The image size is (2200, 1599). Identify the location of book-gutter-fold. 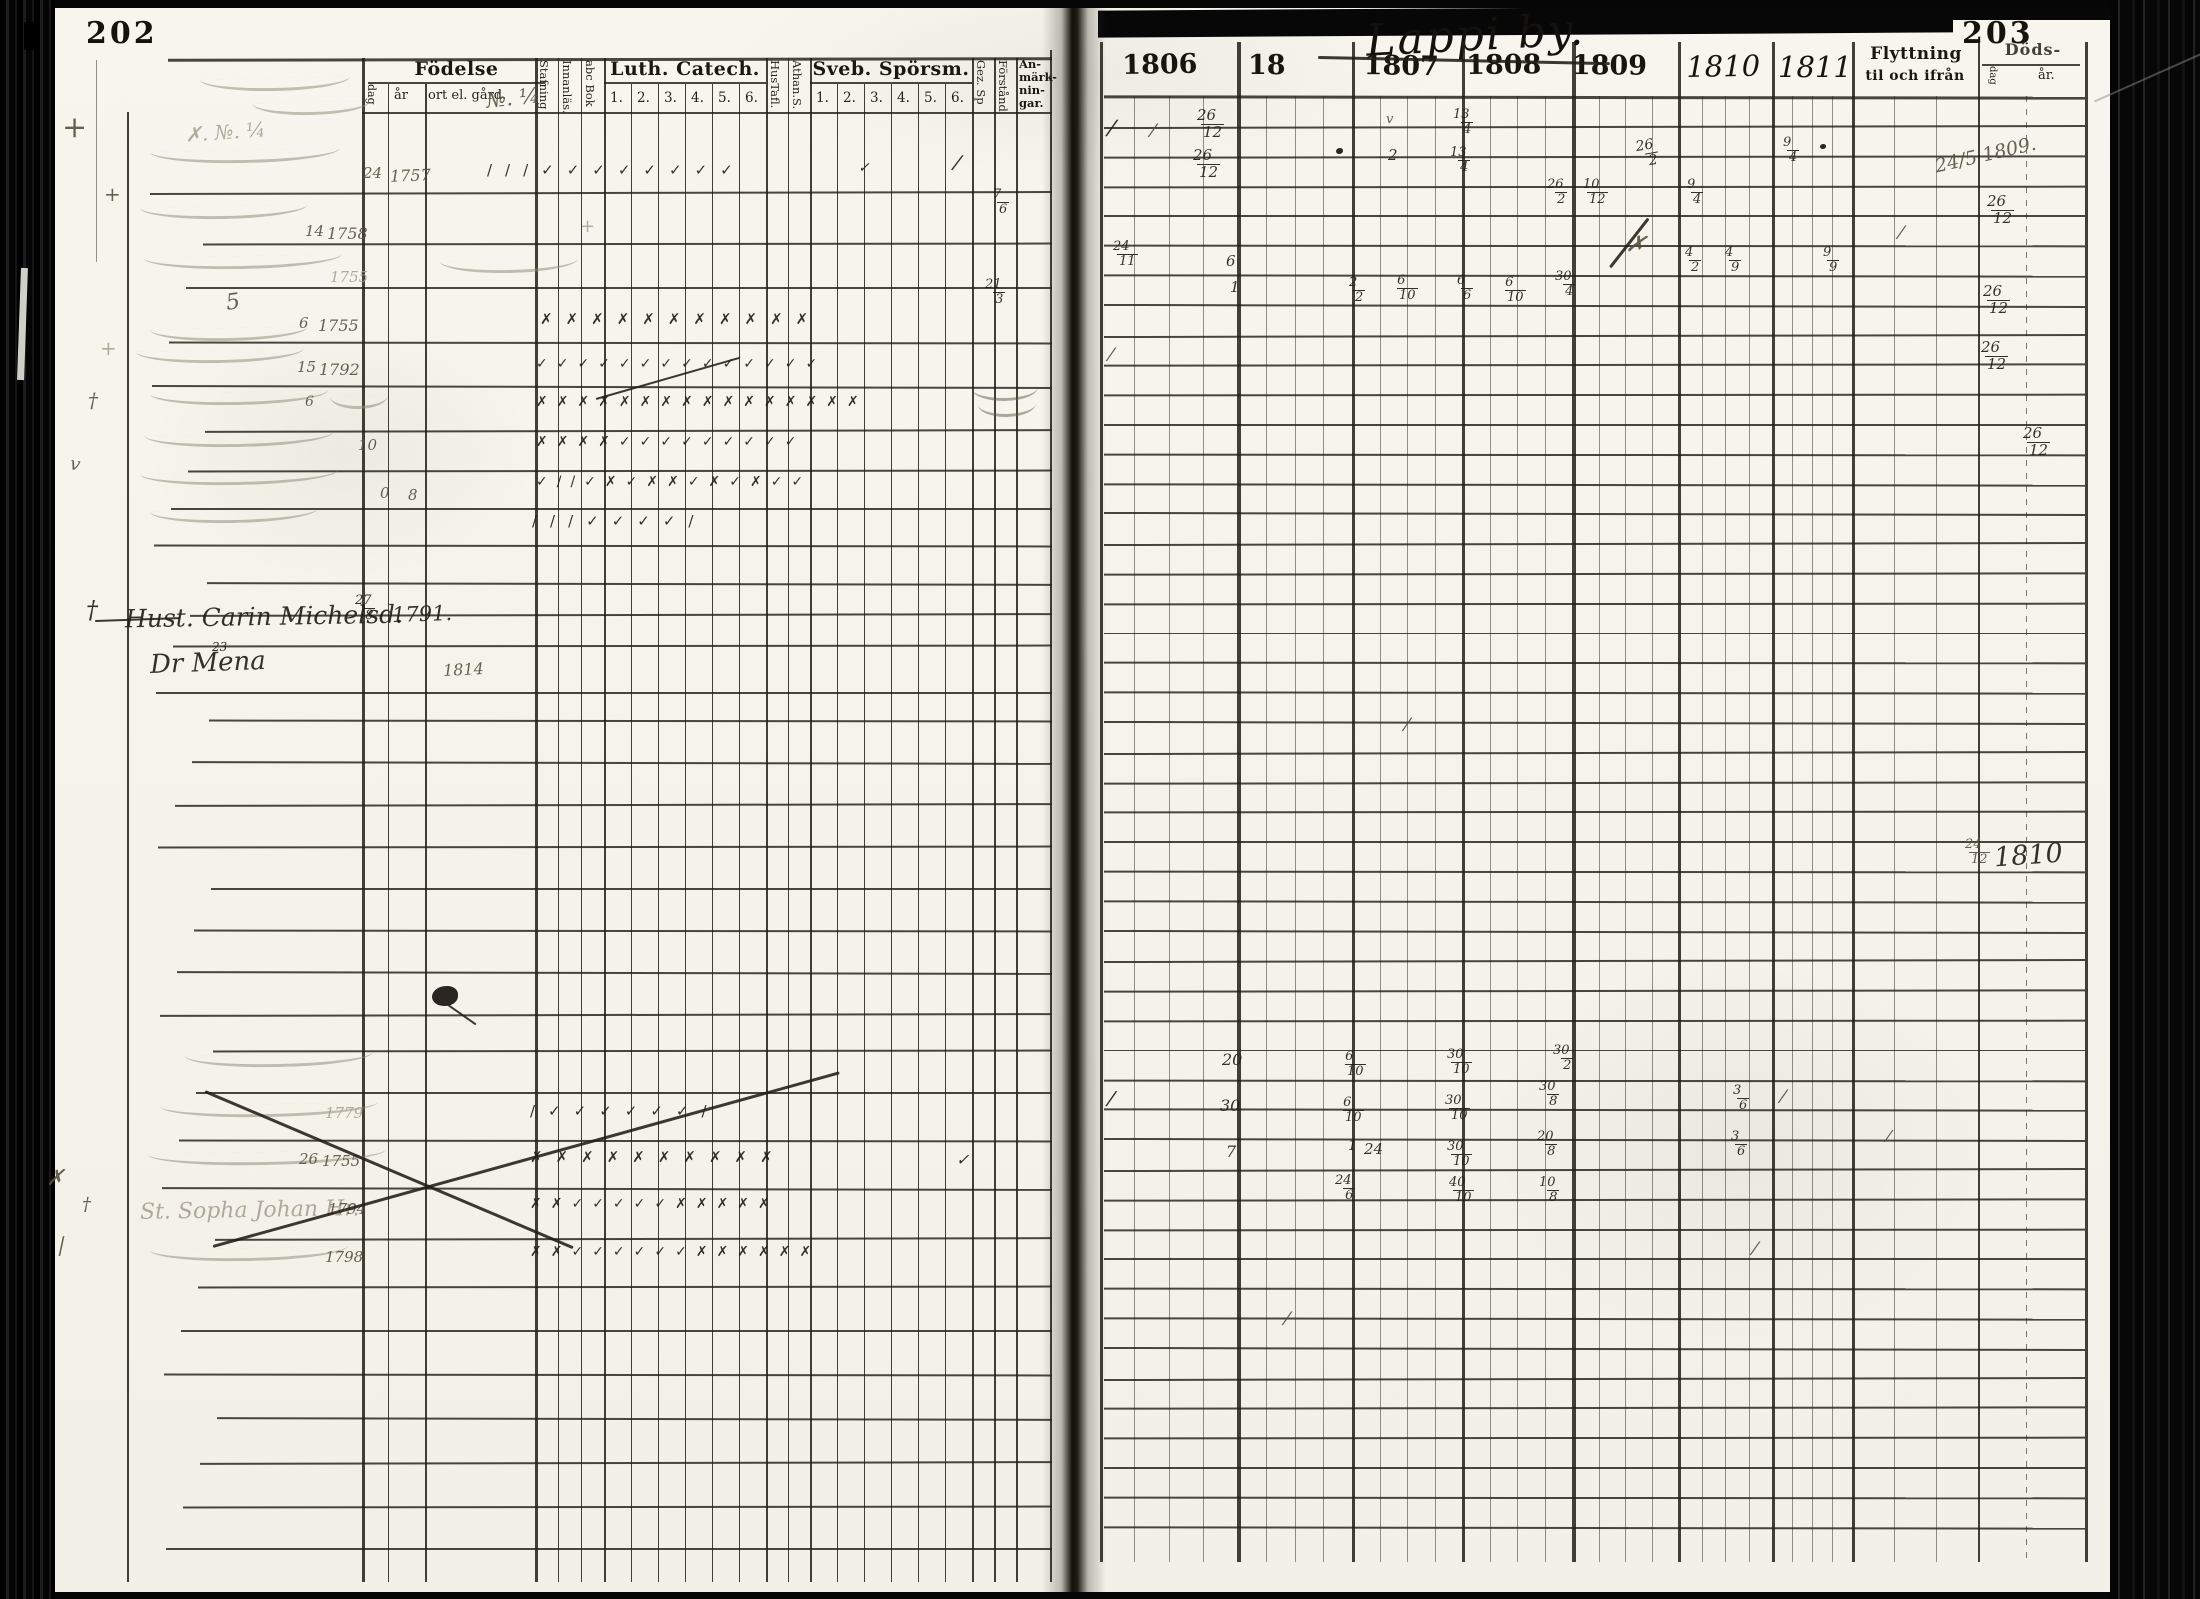
(1074, 800).